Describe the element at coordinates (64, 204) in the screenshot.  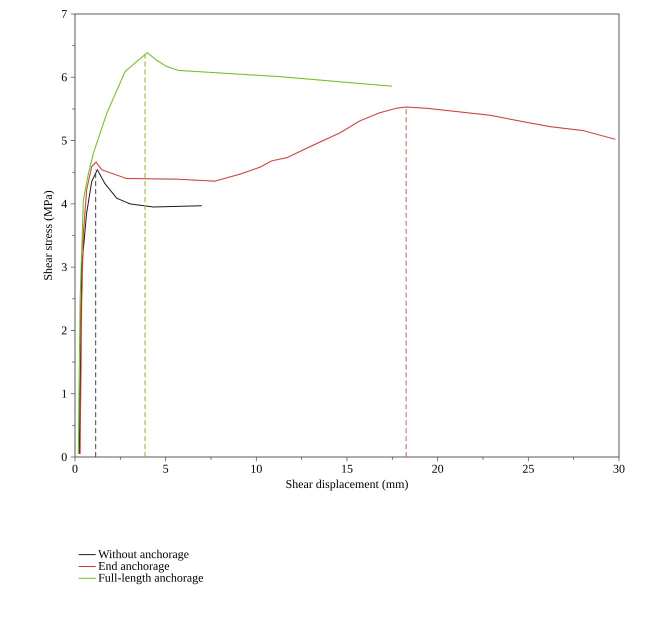
I see `y-tick-label: 4` at that location.